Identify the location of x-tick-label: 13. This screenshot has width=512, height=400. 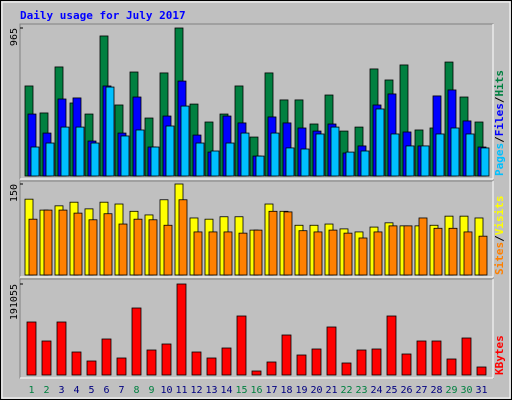
(211, 390).